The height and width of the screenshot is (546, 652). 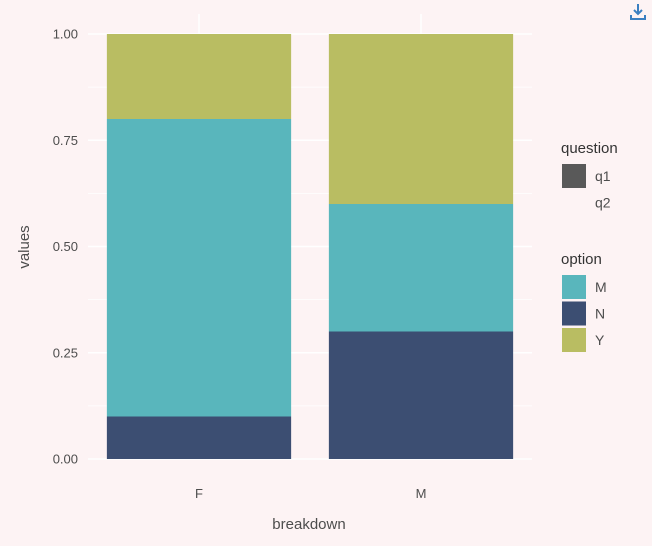 I want to click on legend-key-M, so click(x=574, y=287).